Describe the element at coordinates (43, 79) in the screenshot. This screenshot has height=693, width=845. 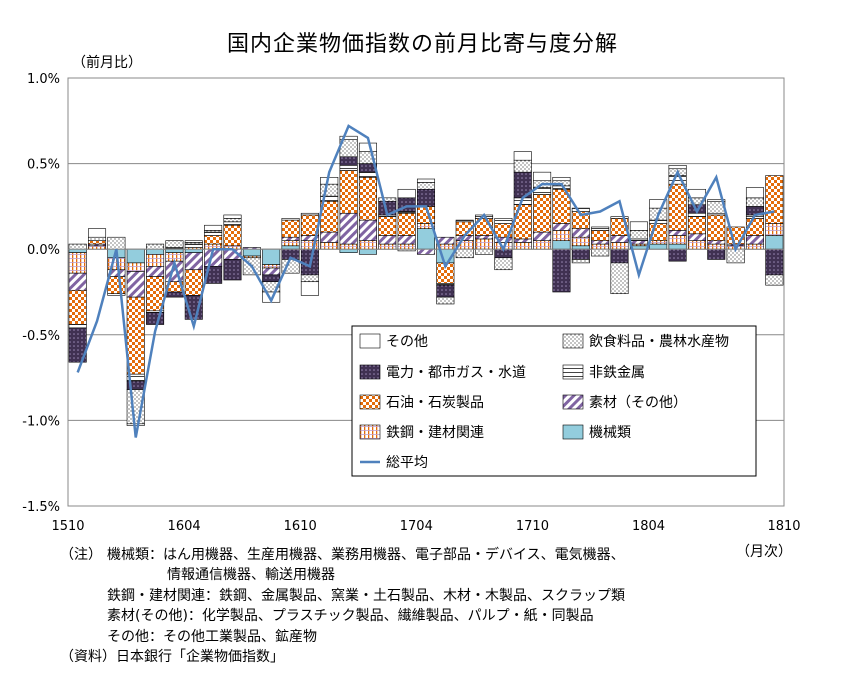
I see `y-tick-label: 1.0%` at that location.